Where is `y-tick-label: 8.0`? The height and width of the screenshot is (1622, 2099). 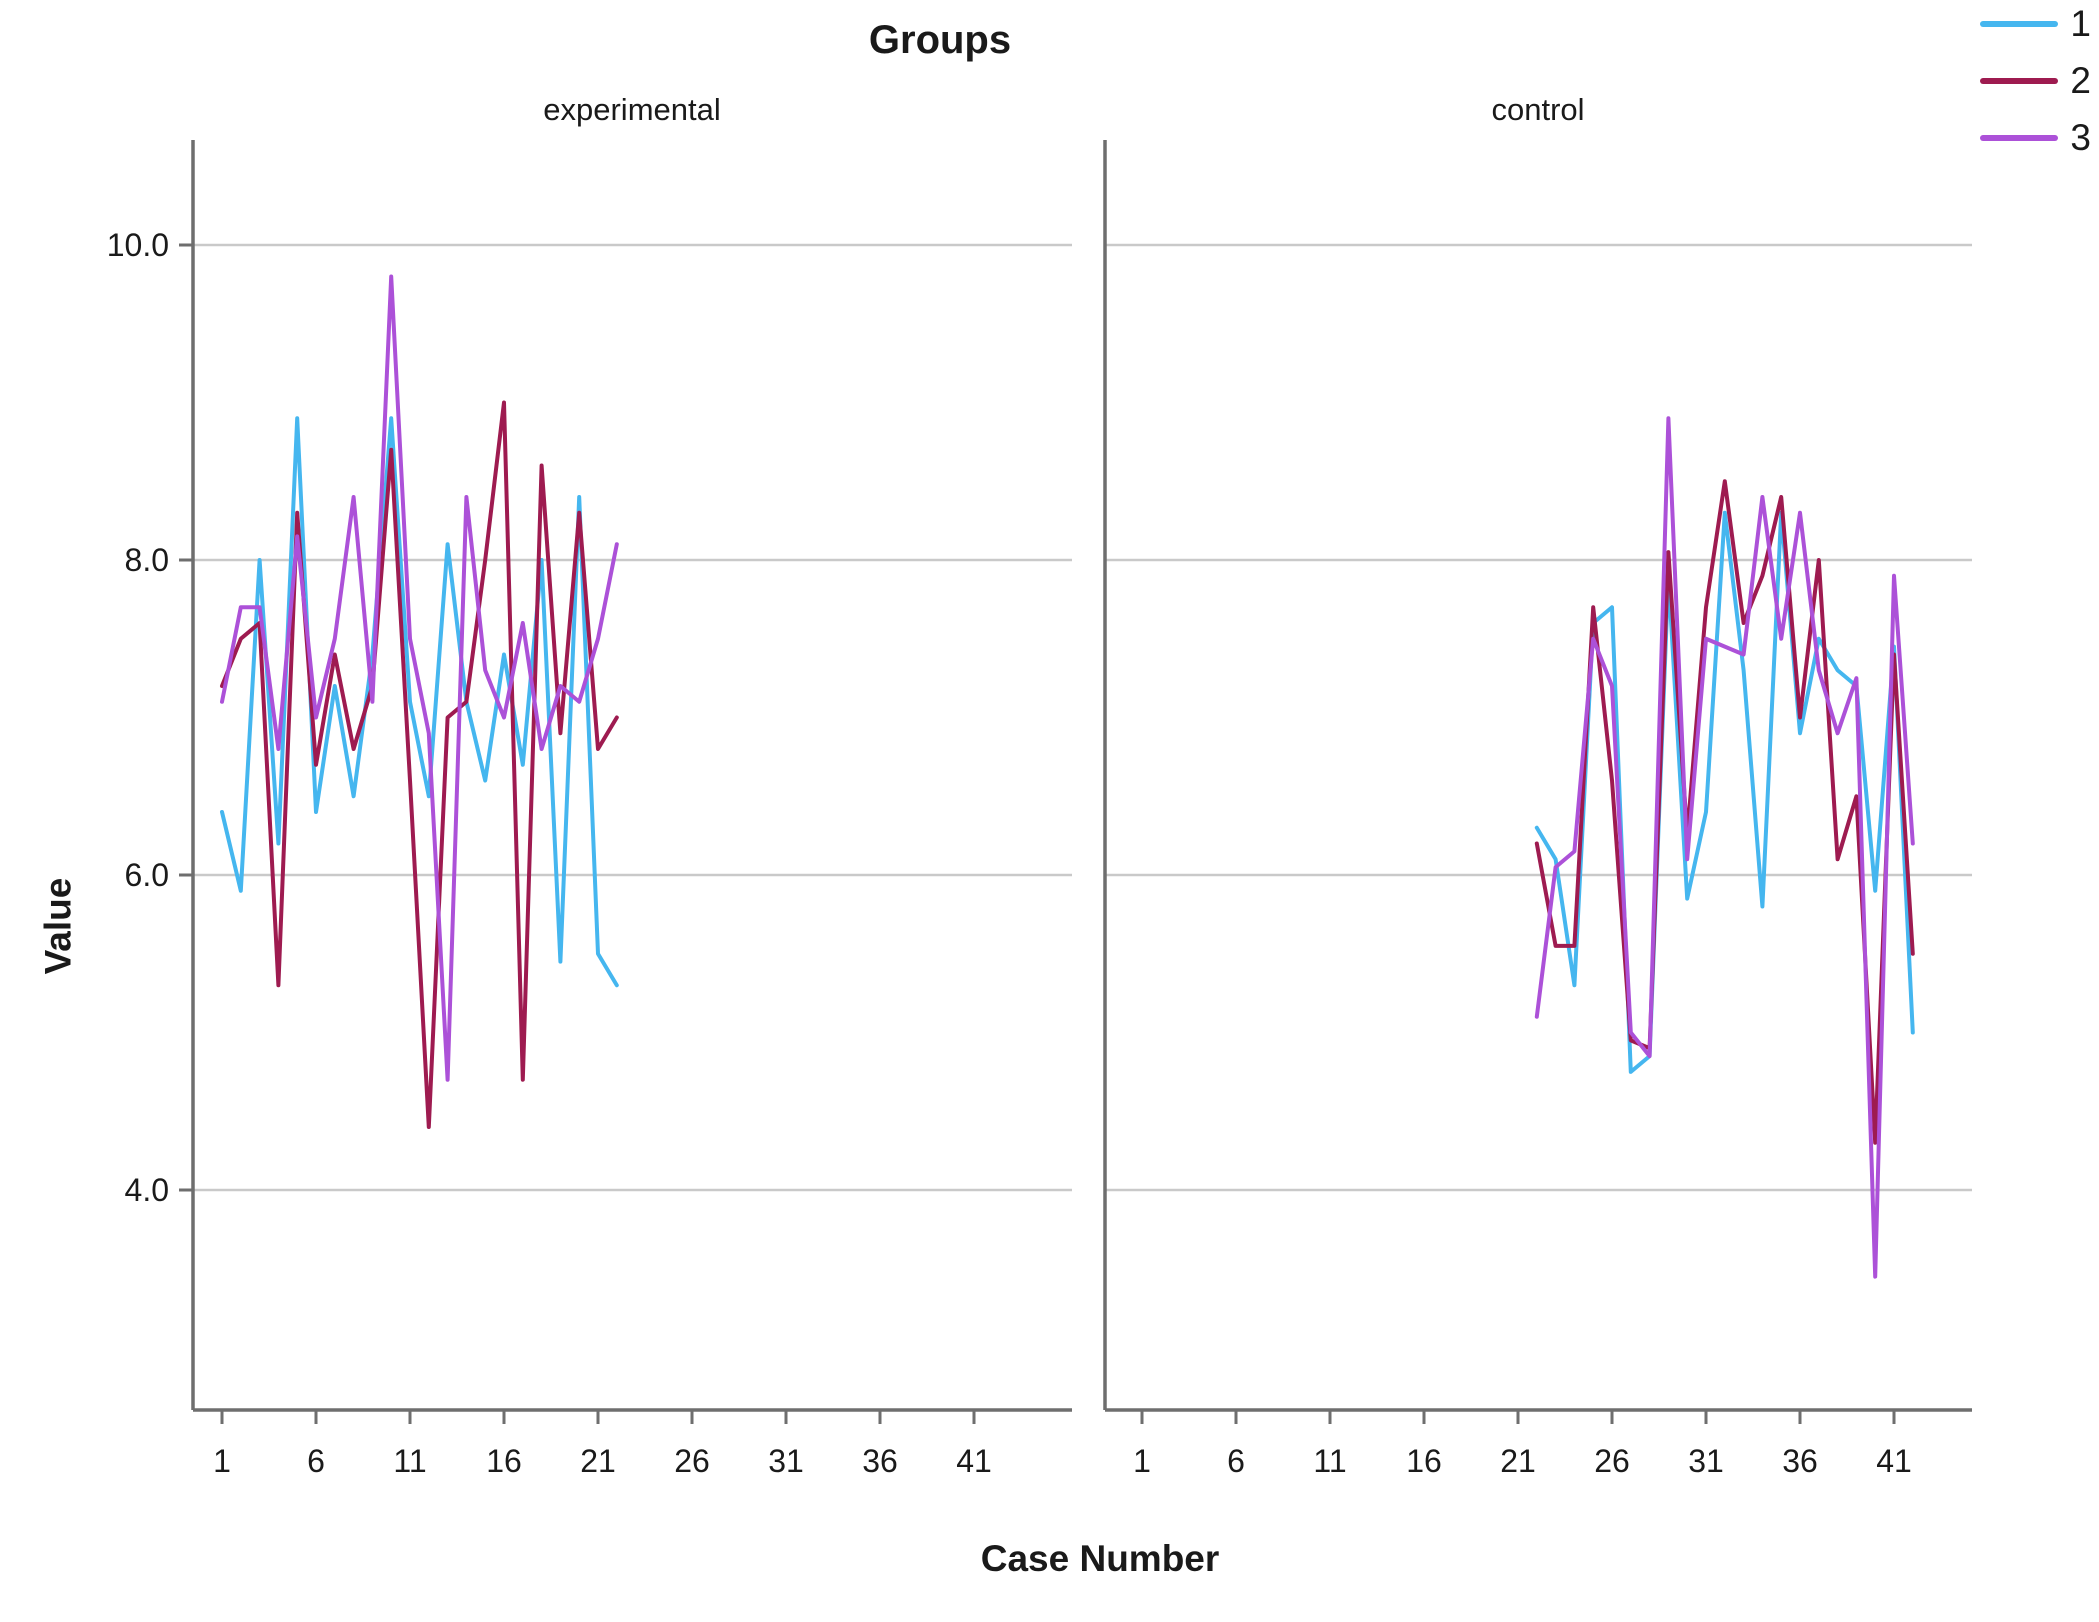 y-tick-label: 8.0 is located at coordinates (147, 560).